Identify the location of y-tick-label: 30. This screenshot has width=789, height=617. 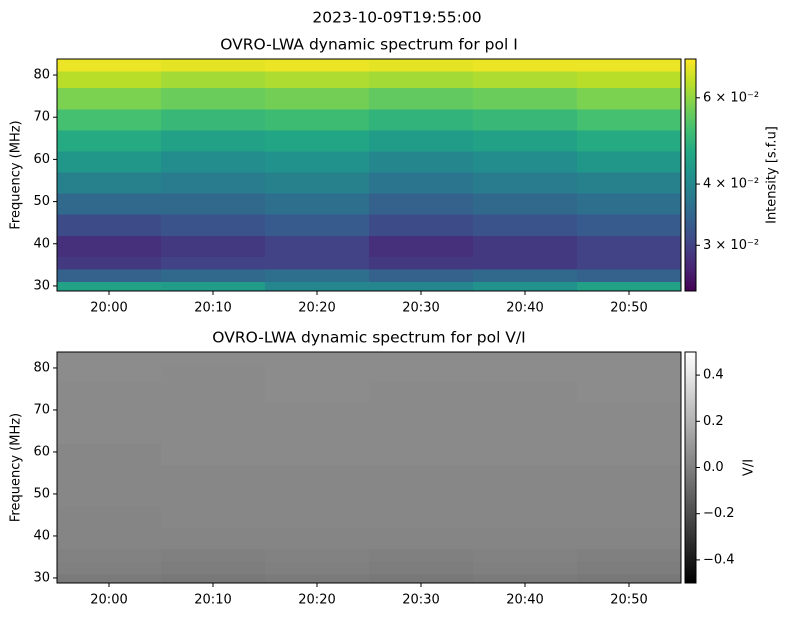
(41, 577).